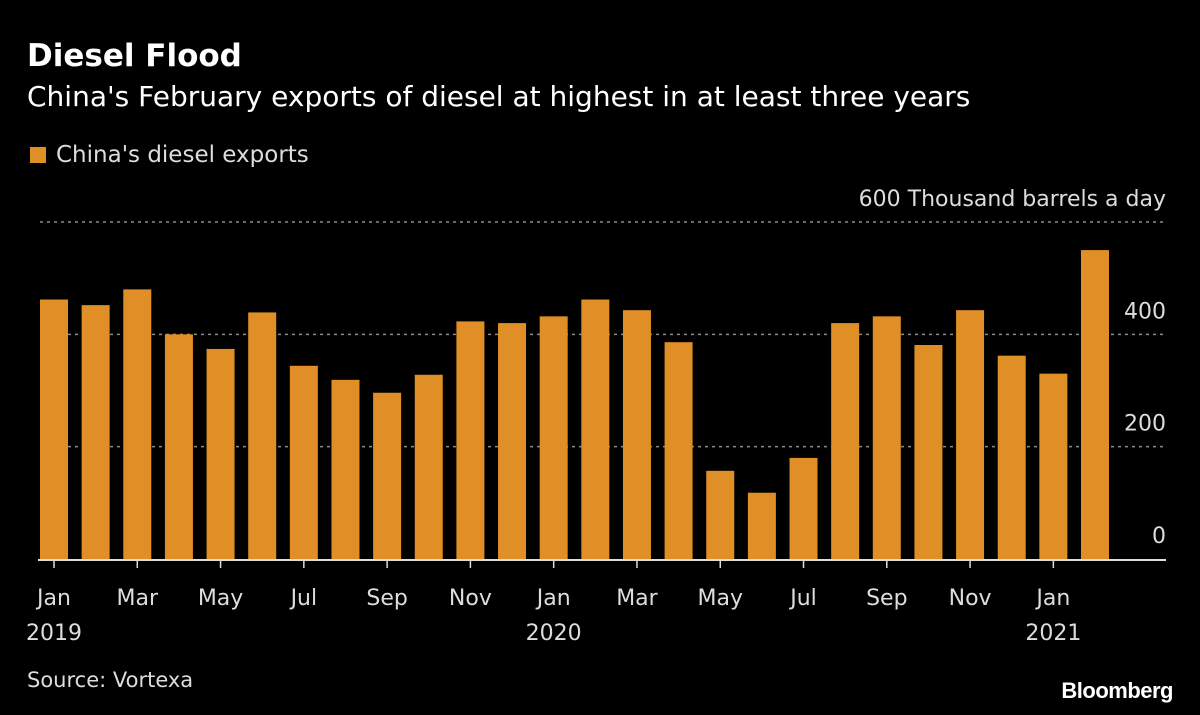 This screenshot has height=715, width=1200. I want to click on legend: China's diesel exports, so click(169, 155).